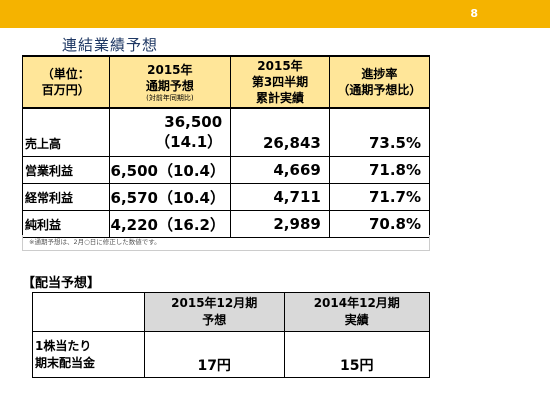 This screenshot has height=414, width=550. What do you see at coordinates (66, 197) in the screenshot?
I see `row-label: 経常利益` at bounding box center [66, 197].